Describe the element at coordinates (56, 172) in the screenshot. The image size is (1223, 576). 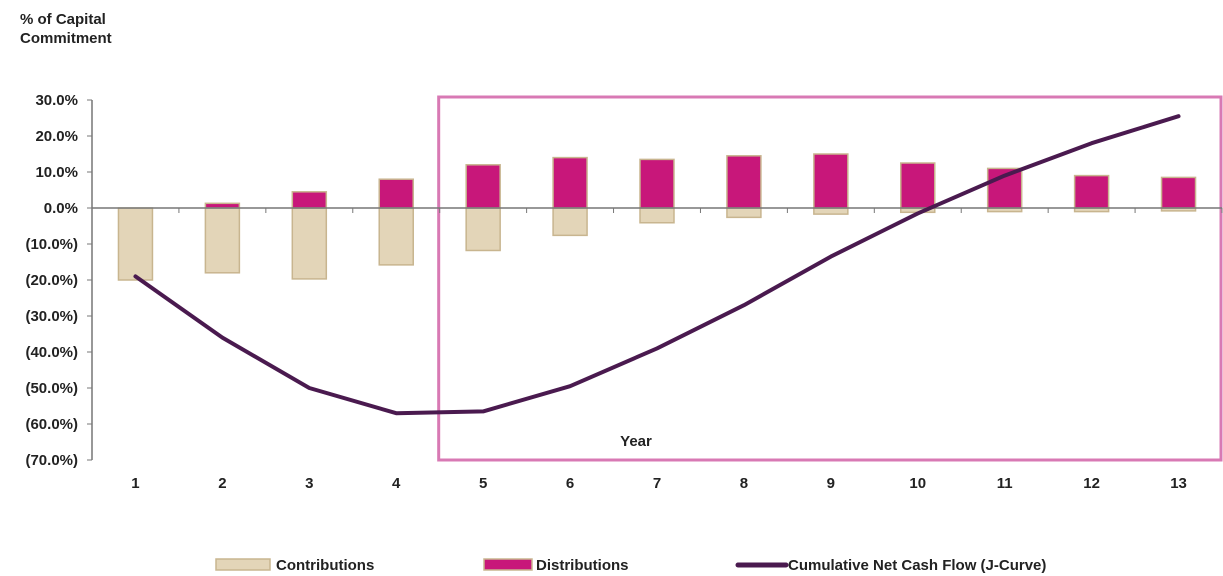
I see `y-tick-label: 10.0%` at that location.